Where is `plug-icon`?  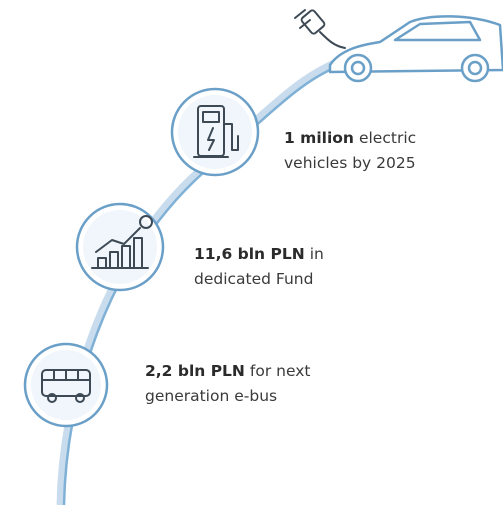 plug-icon is located at coordinates (320, 29).